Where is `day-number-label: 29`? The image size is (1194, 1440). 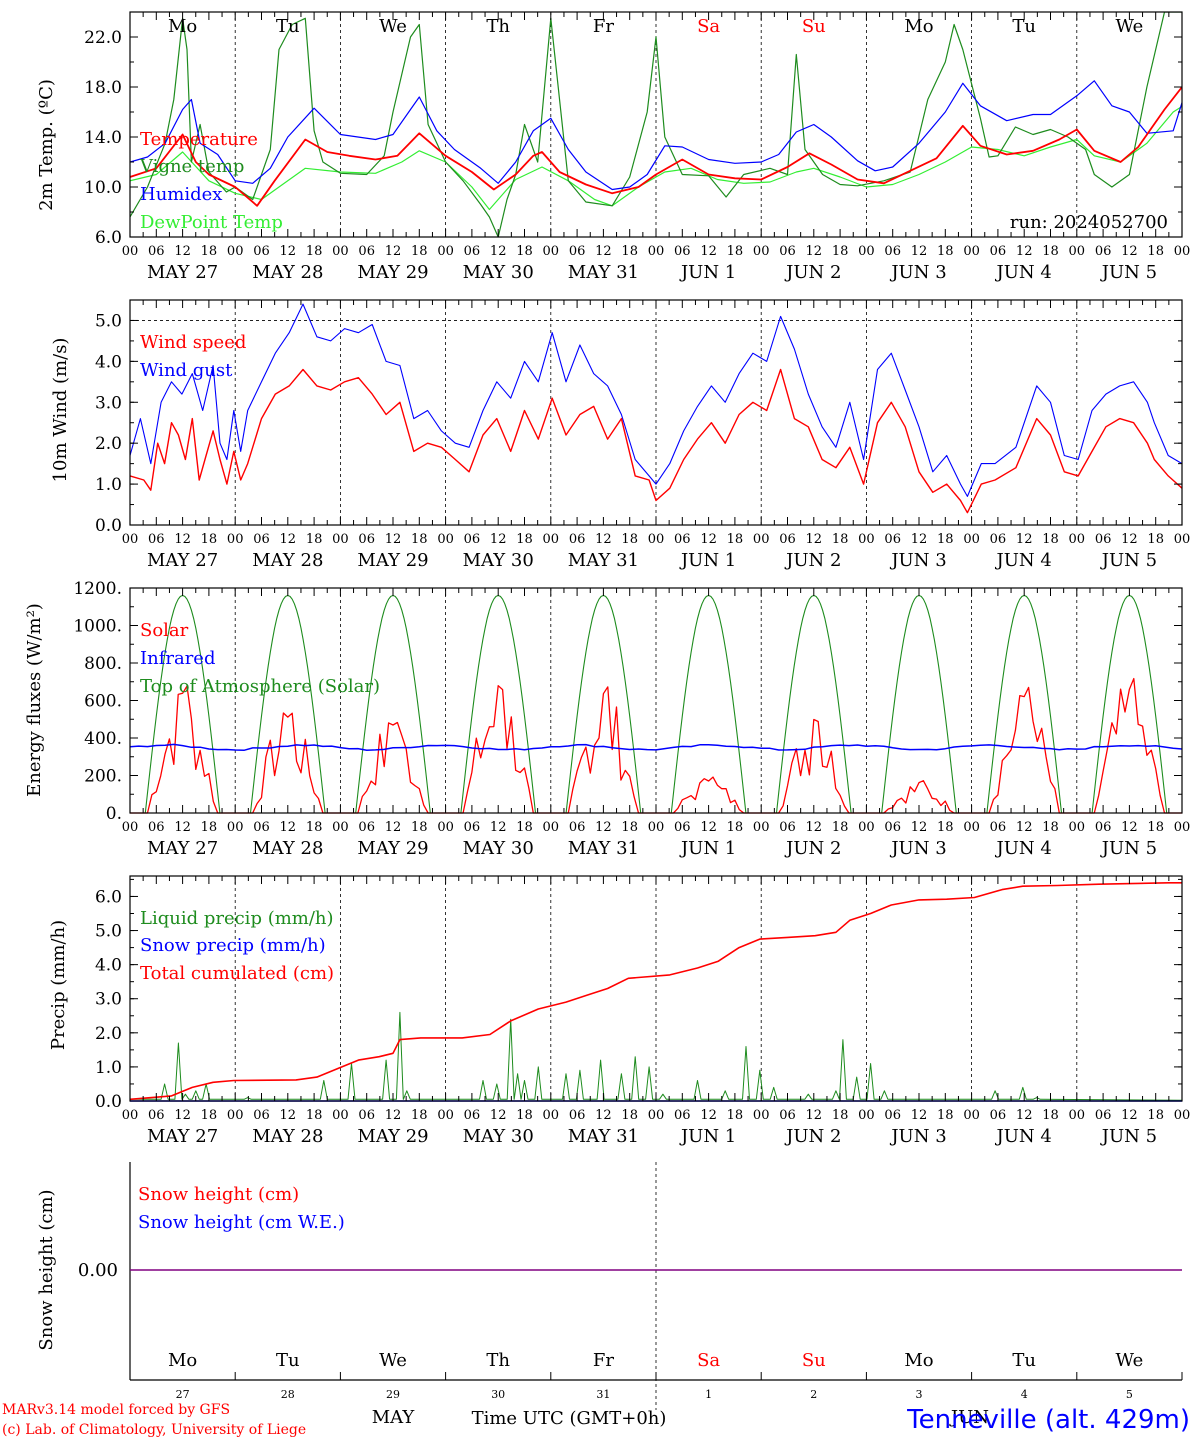 day-number-label: 29 is located at coordinates (393, 1394).